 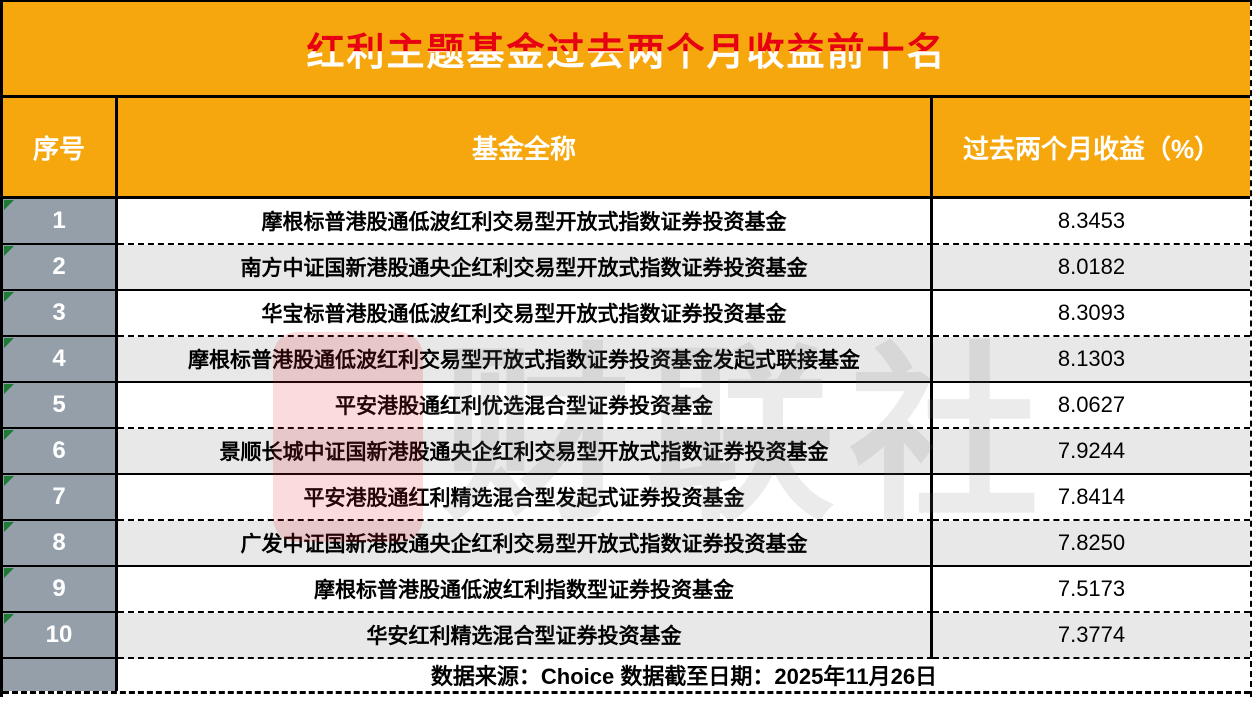 I want to click on table-row: 1 摩根标普港股通低波红利交易型开放式指数证券投资基金 8.3453, so click(x=626, y=222).